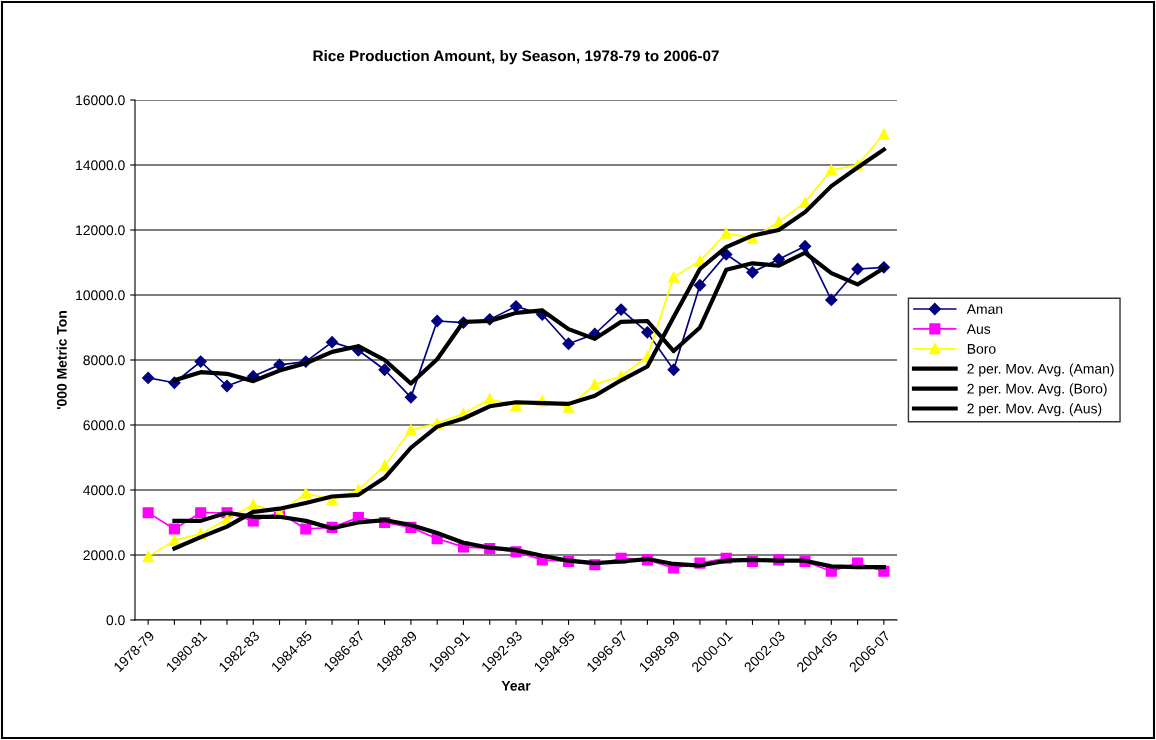 The width and height of the screenshot is (1156, 740). What do you see at coordinates (100, 230) in the screenshot?
I see `y-tick-label: 12000.0` at bounding box center [100, 230].